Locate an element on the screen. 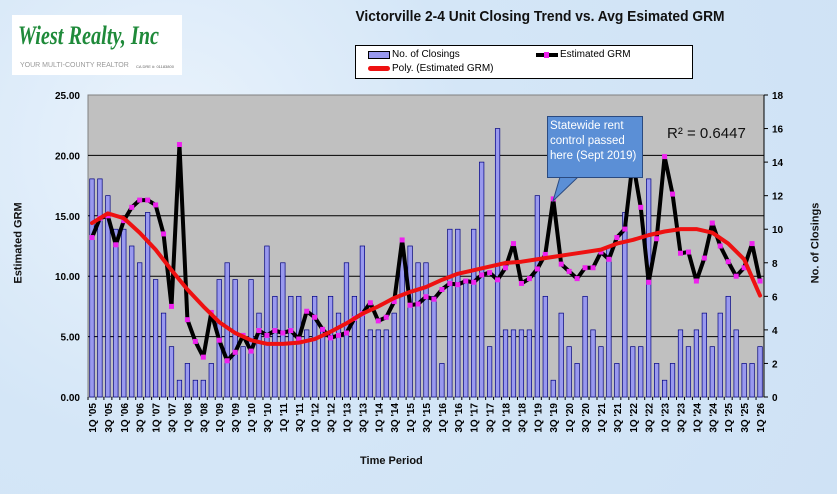  y-tick-label: 10.00 is located at coordinates (67, 277).